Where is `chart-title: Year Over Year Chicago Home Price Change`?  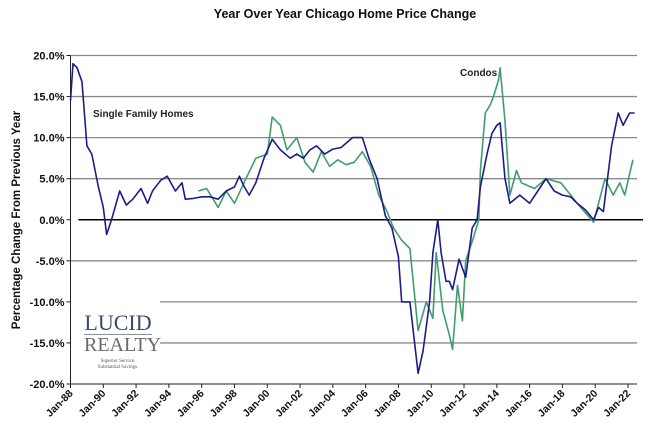
chart-title: Year Over Year Chicago Home Price Change is located at coordinates (345, 14).